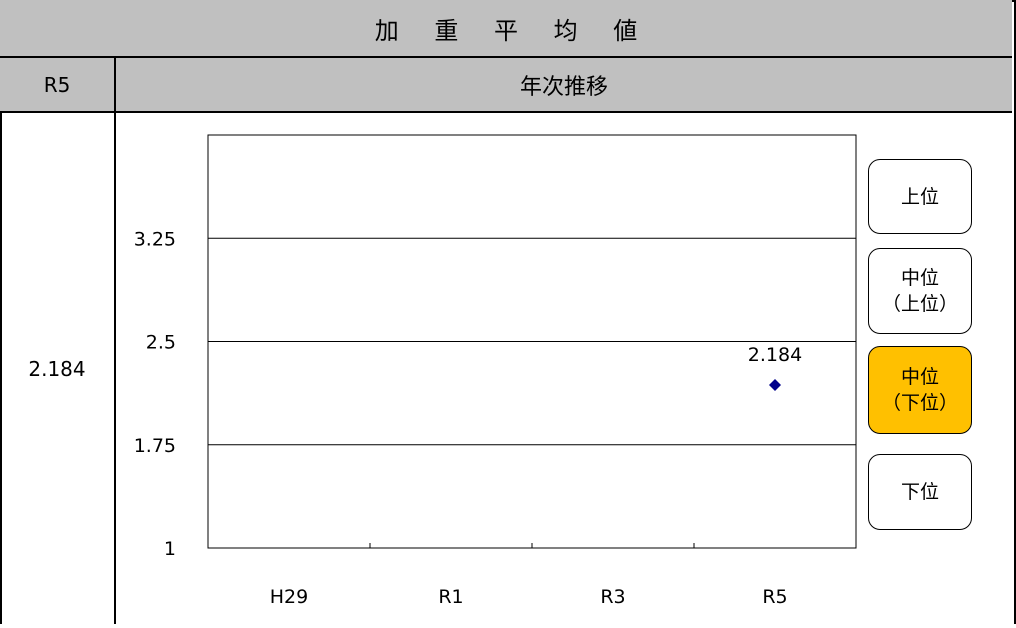  What do you see at coordinates (170, 549) in the screenshot?
I see `y-tick-label: 1` at bounding box center [170, 549].